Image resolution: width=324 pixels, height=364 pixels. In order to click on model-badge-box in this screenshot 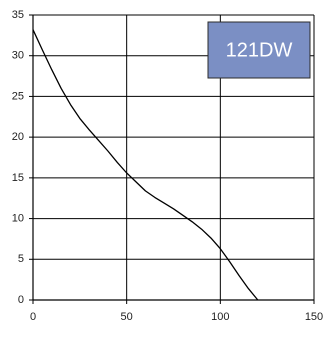, I will do `click(259, 50)`.